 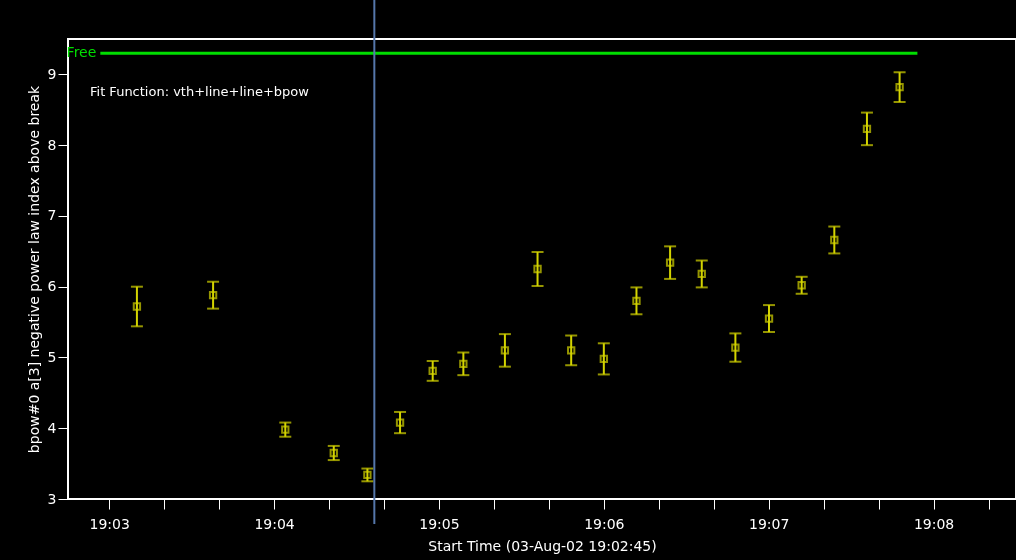 What do you see at coordinates (109, 523) in the screenshot?
I see `x-tick-label: 19:03` at bounding box center [109, 523].